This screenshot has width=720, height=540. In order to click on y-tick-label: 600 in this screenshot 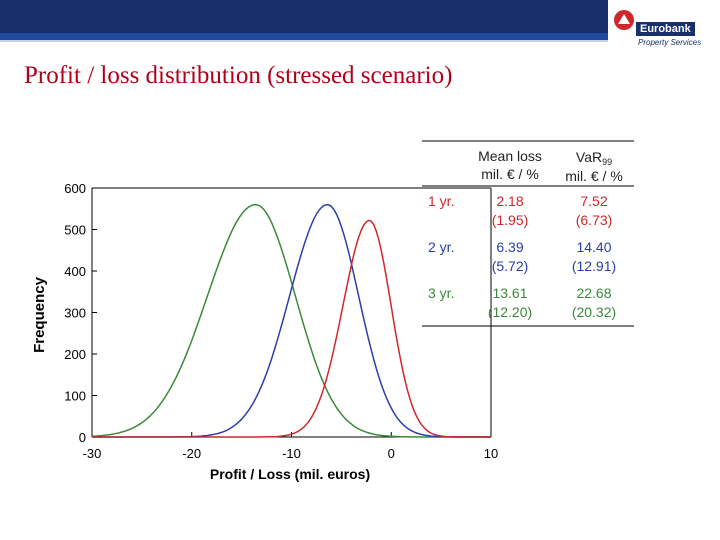, I will do `click(75, 188)`.